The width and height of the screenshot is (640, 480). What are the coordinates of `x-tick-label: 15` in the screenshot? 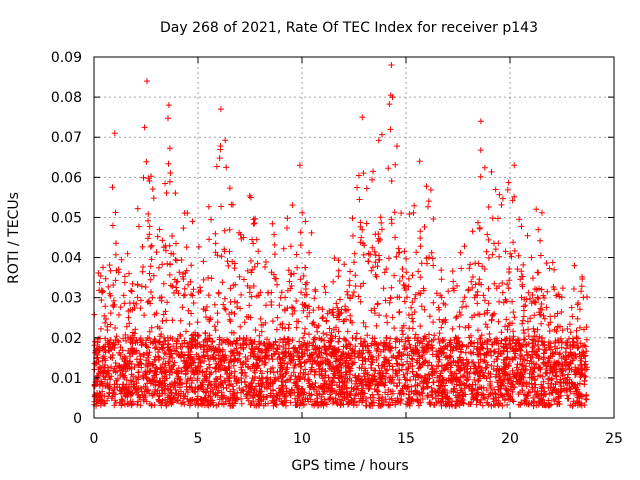 It's located at (406, 439).